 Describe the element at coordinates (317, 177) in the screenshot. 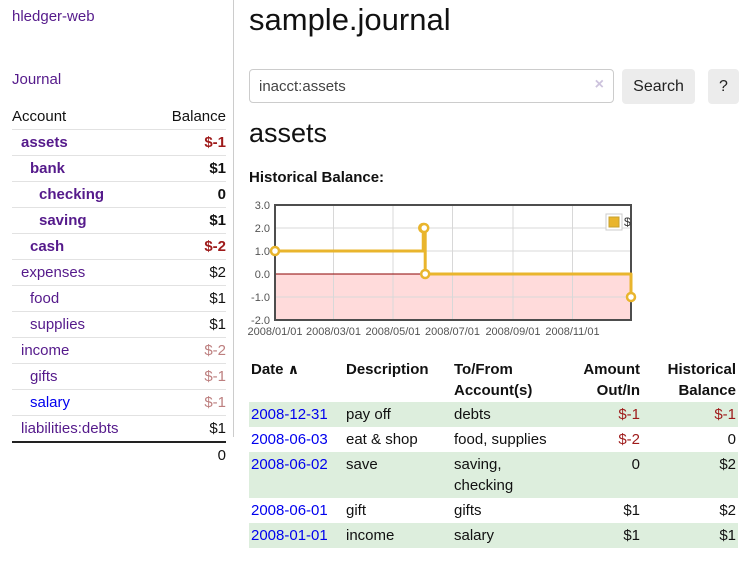

I see `chart-title: Historical Balance:` at that location.